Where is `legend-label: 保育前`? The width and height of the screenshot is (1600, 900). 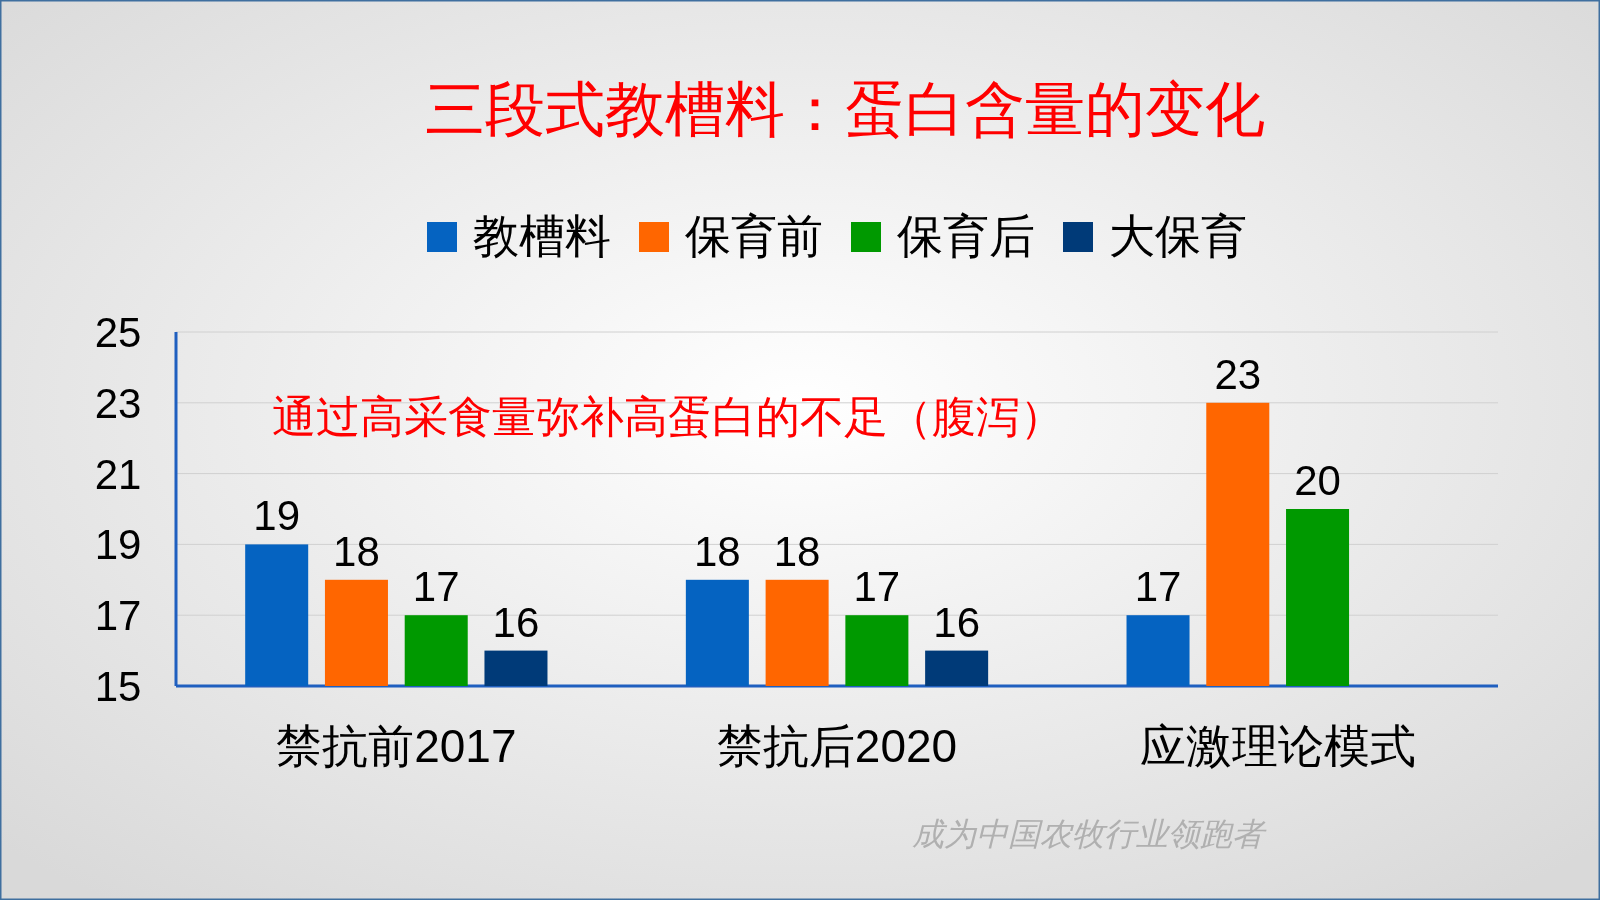
legend-label: 保育前 is located at coordinates (754, 236).